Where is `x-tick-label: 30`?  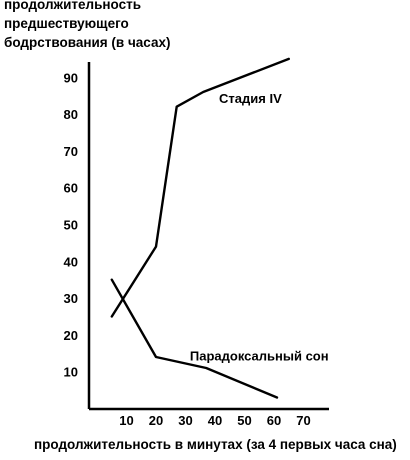 x-tick-label: 30 is located at coordinates (185, 420).